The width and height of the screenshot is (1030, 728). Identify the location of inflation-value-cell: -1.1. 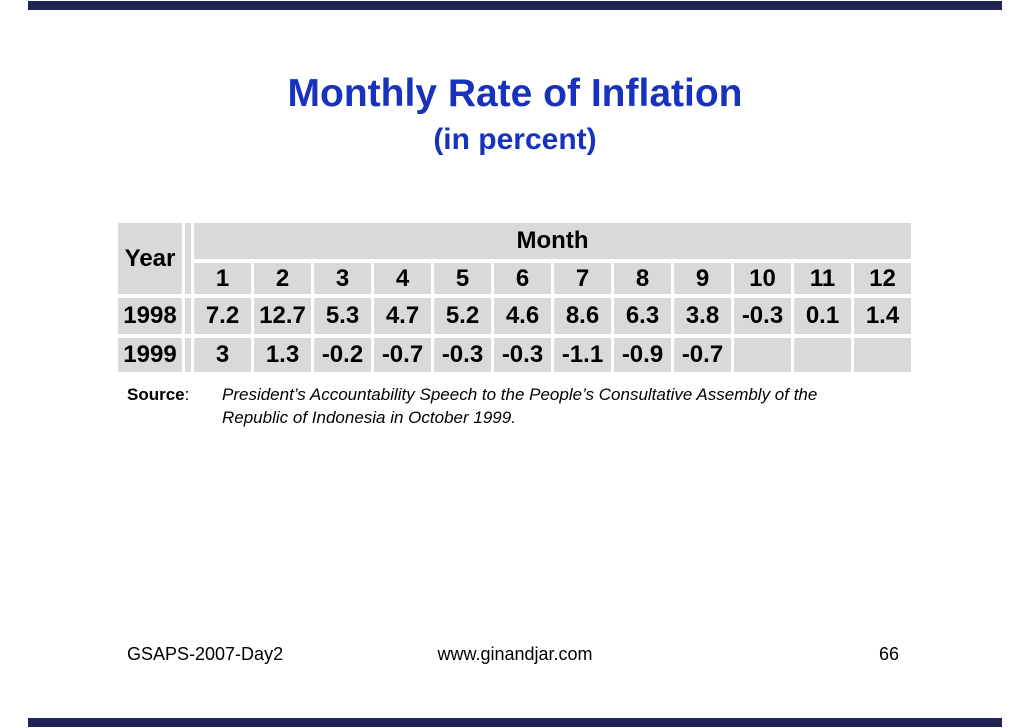
(582, 355).